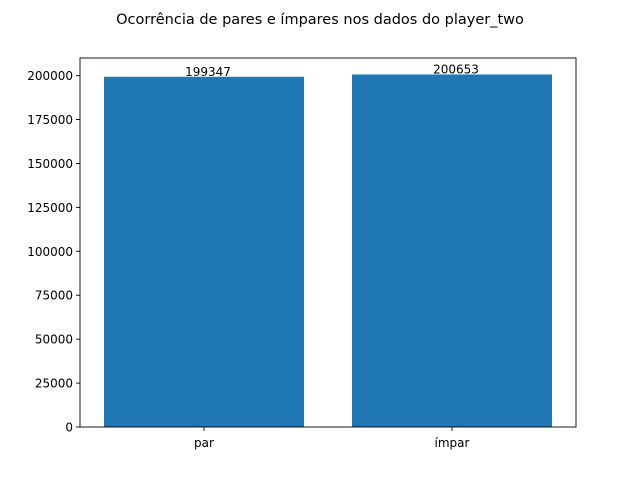  What do you see at coordinates (50, 76) in the screenshot?
I see `y-tick-label: 200000` at bounding box center [50, 76].